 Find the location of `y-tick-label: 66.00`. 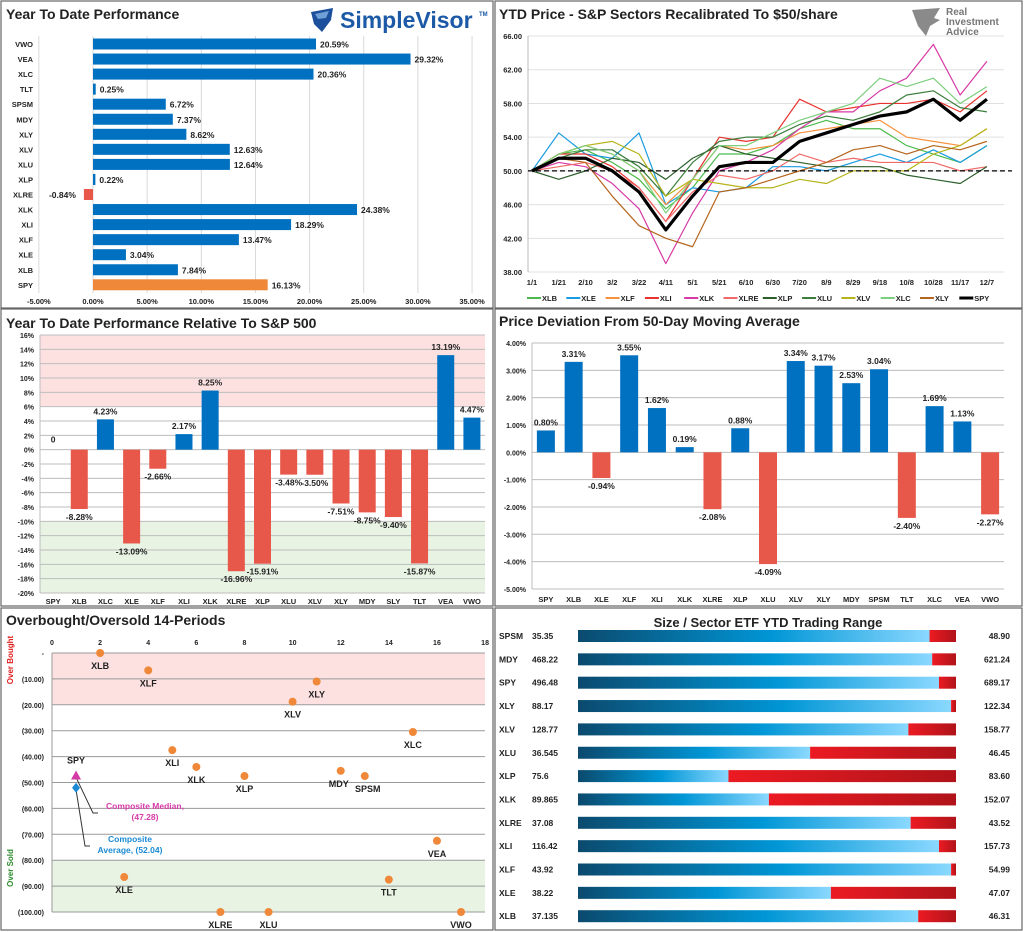

y-tick-label: 66.00 is located at coordinates (512, 36).